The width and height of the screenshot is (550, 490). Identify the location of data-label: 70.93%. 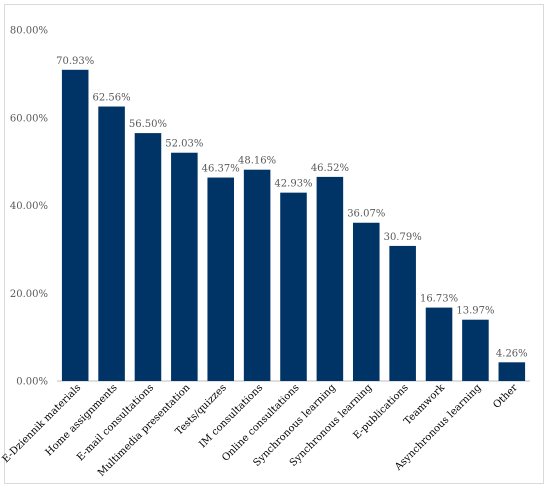
(75, 61).